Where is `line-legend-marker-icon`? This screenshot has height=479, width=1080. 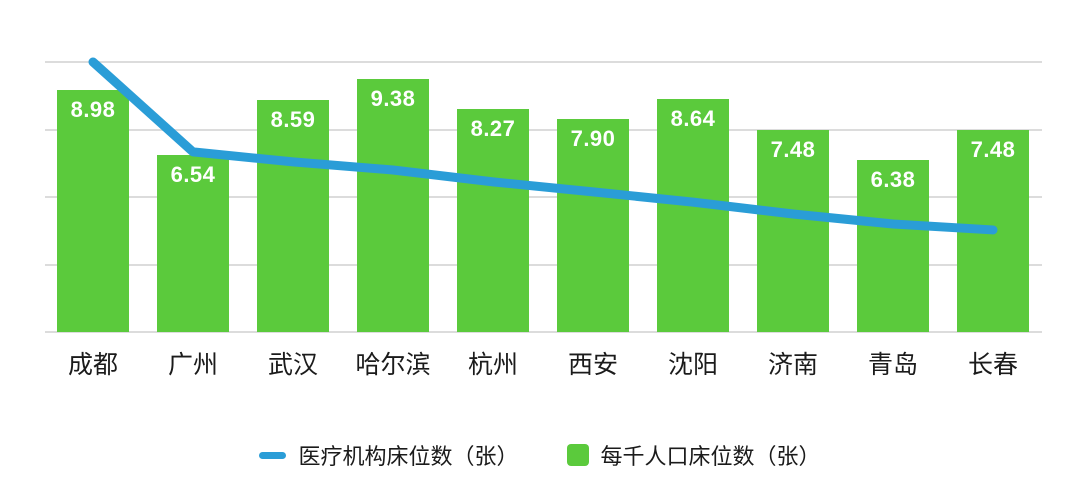
line-legend-marker-icon is located at coordinates (273, 455).